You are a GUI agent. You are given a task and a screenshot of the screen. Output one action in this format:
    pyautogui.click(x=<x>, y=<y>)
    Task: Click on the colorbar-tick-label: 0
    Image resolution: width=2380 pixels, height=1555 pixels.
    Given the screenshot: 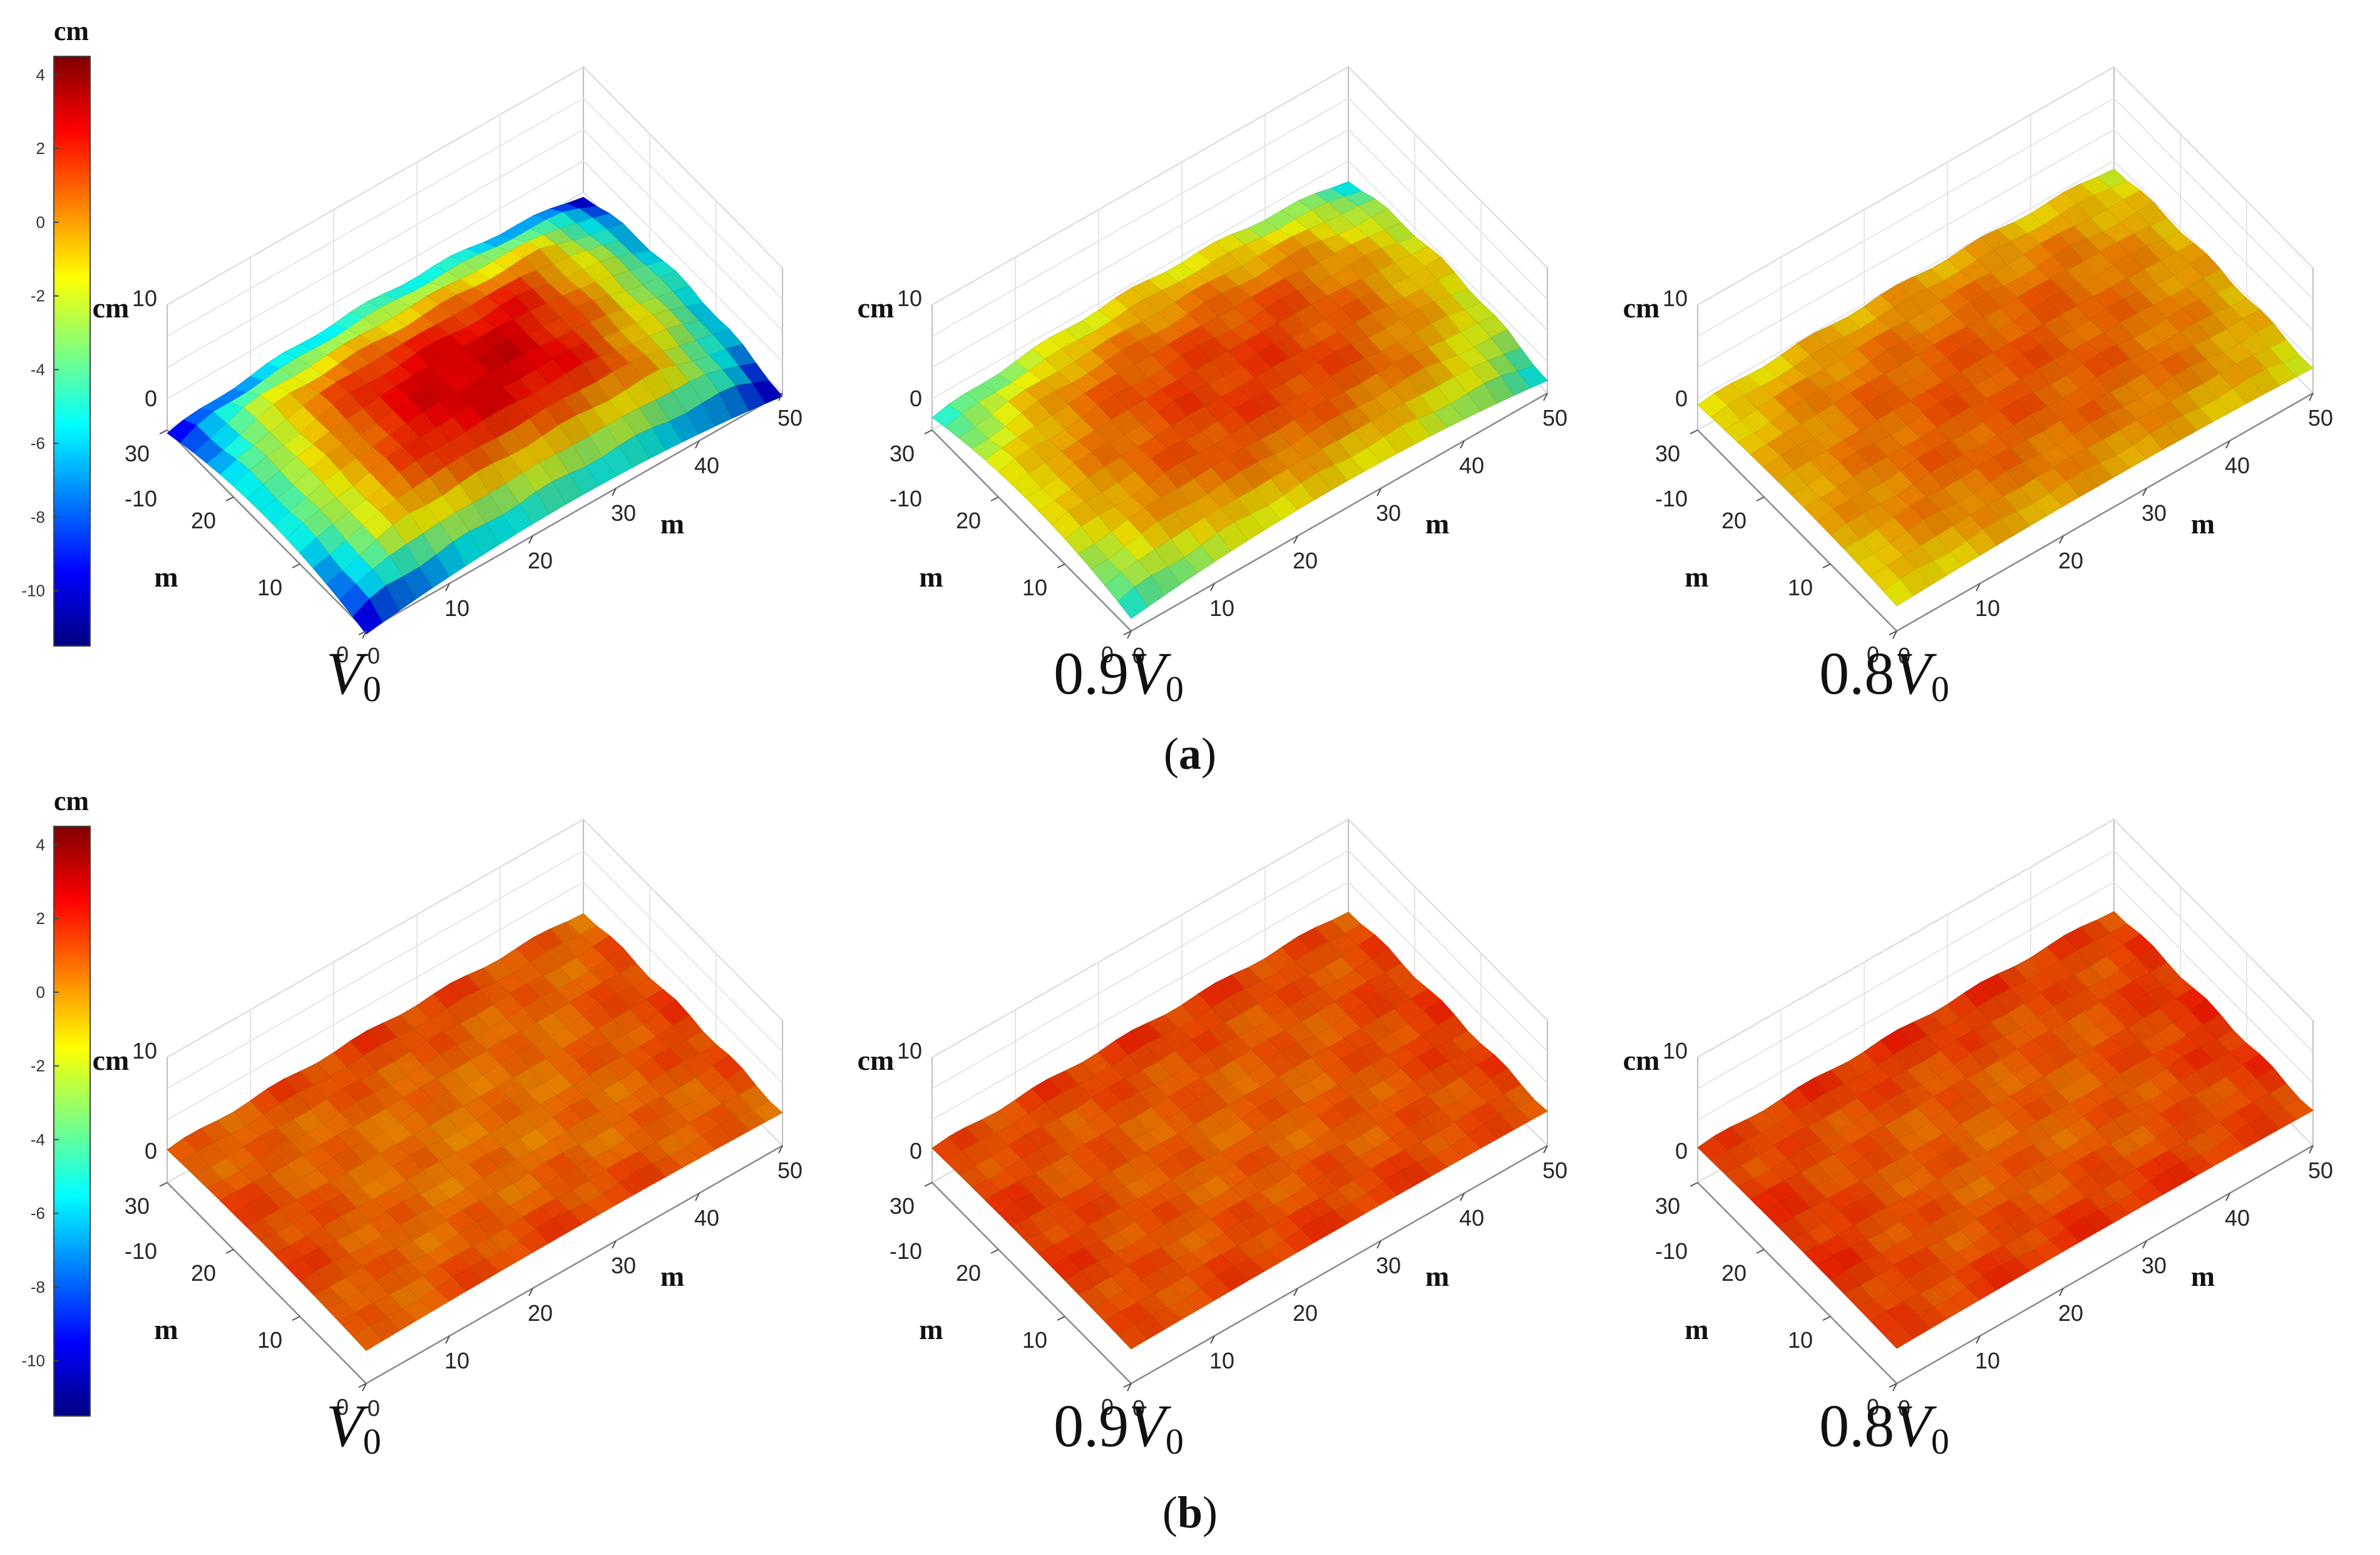 What is the action you would take?
    pyautogui.click(x=41, y=222)
    